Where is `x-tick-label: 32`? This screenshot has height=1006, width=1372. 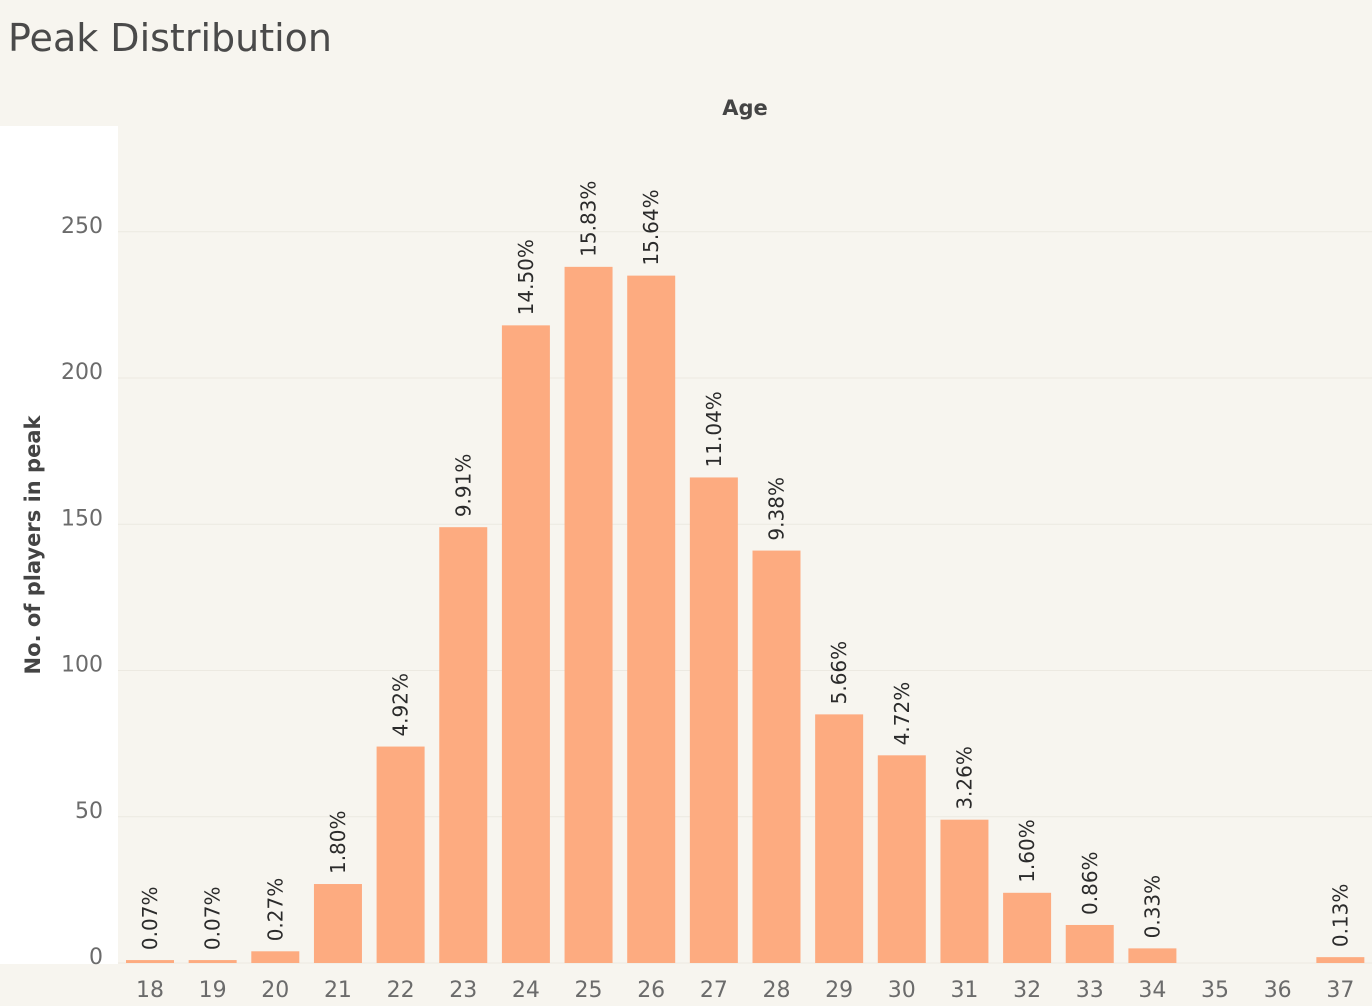
x-tick-label: 32 is located at coordinates (1027, 990).